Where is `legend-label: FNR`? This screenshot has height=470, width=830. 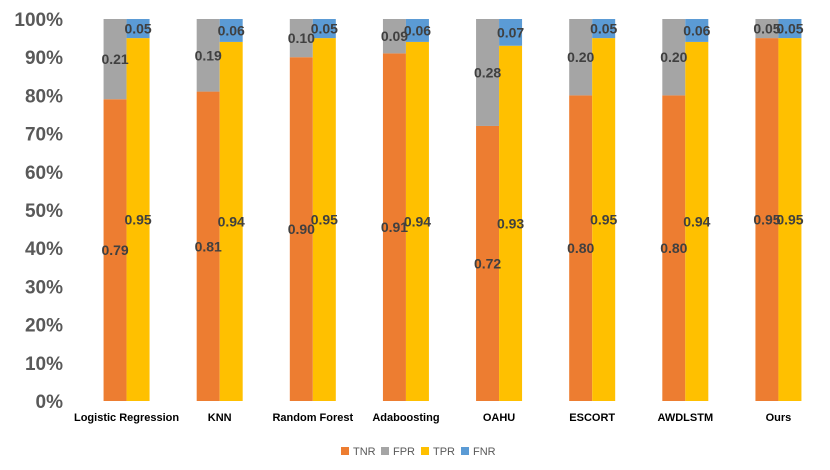
legend-label: FNR is located at coordinates (484, 452).